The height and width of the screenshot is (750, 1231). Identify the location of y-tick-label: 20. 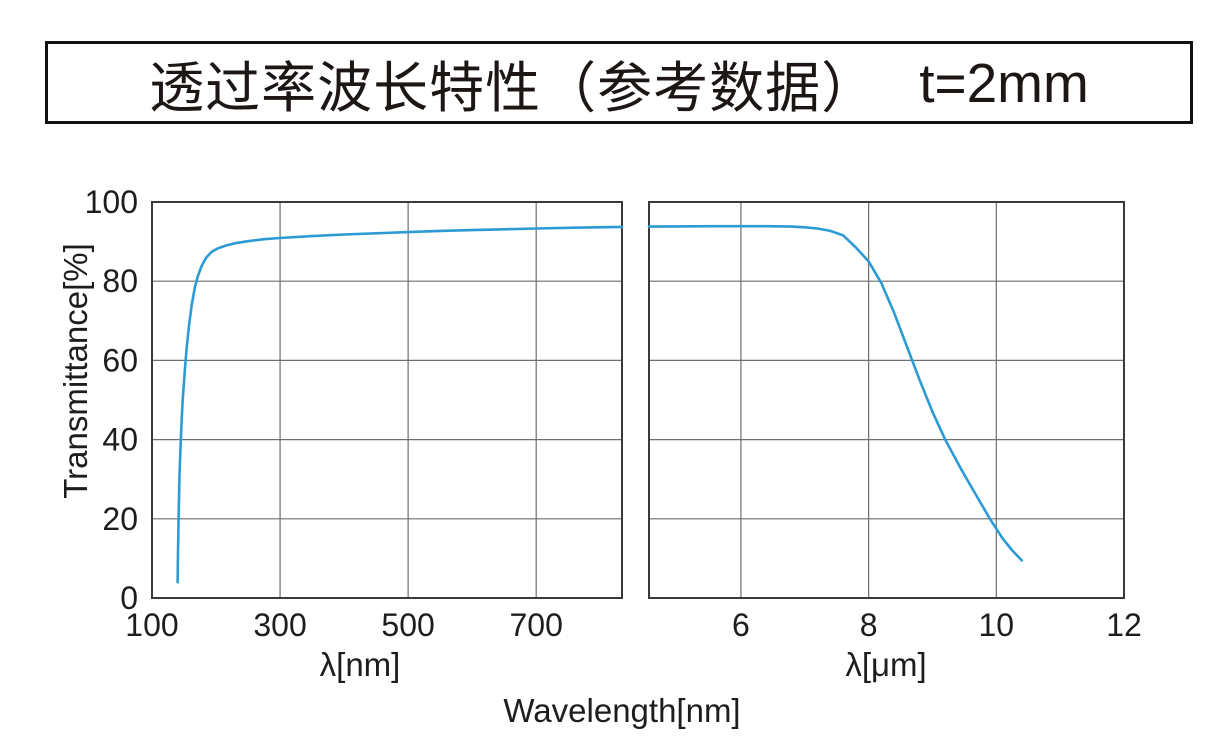
(120, 519).